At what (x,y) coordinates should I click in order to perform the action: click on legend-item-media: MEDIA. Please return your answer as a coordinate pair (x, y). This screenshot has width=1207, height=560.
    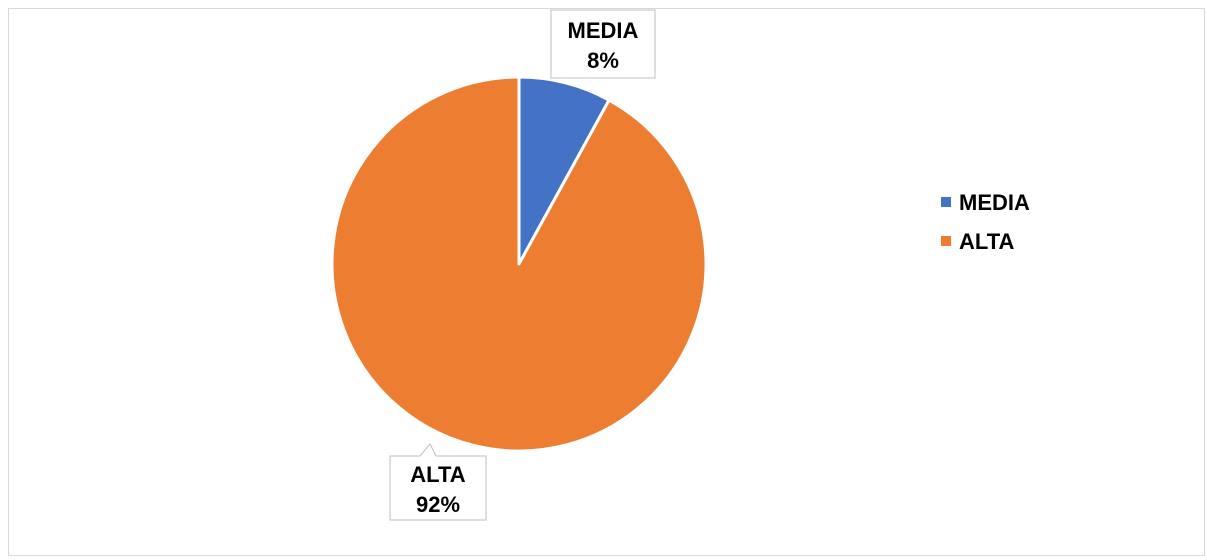
    Looking at the image, I should click on (985, 202).